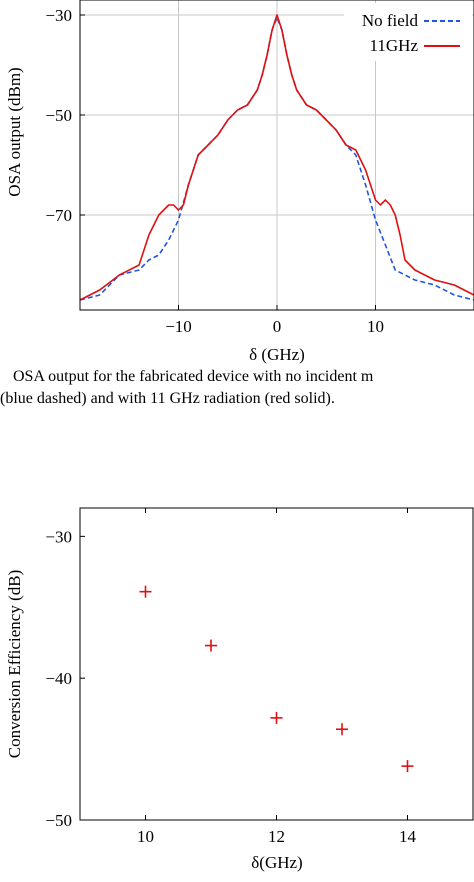 Image resolution: width=474 pixels, height=882 pixels. I want to click on y-tick-label: −40, so click(58, 678).